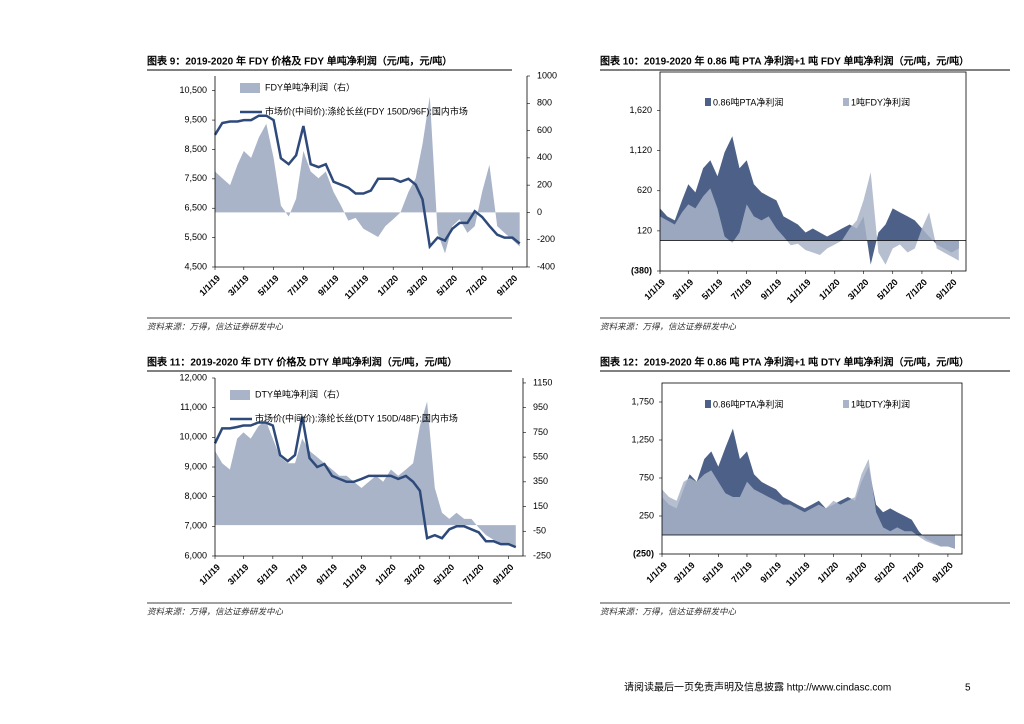 The height and width of the screenshot is (724, 1024). What do you see at coordinates (195, 466) in the screenshot?
I see `y-tick-label: 9,000` at bounding box center [195, 466].